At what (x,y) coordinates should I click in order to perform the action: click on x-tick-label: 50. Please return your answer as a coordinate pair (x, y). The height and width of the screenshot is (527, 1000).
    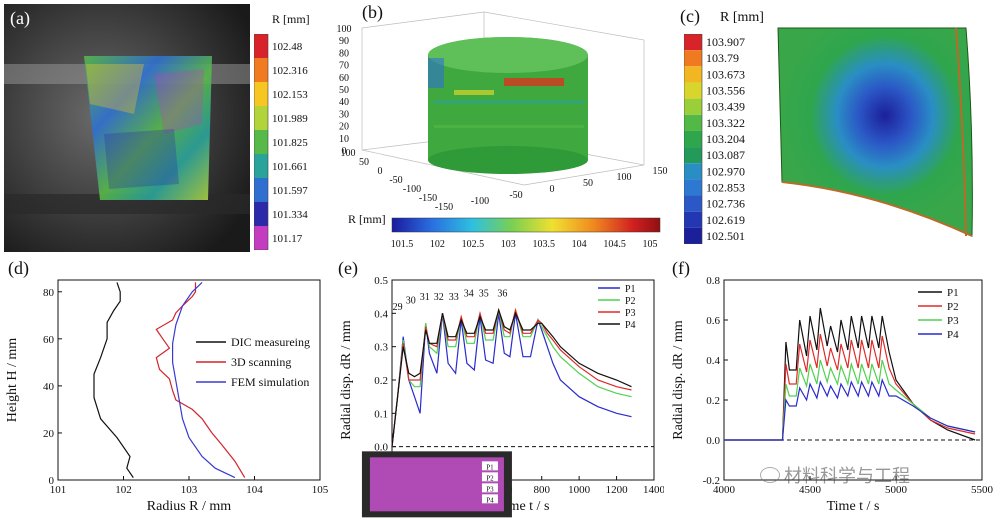
    Looking at the image, I should click on (588, 183).